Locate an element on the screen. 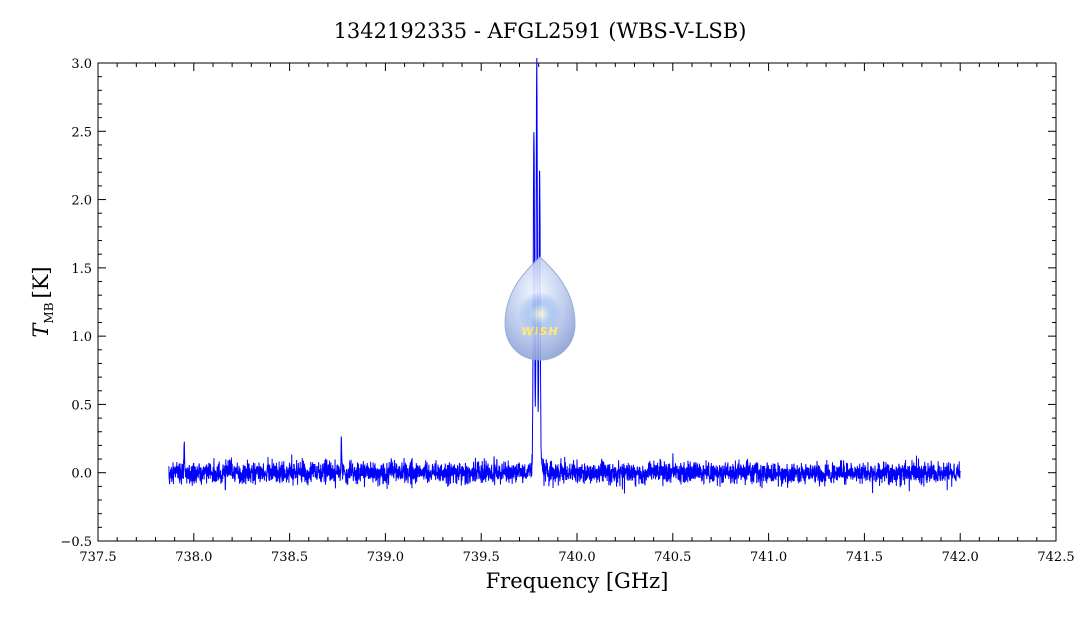 This screenshot has height=618, width=1080. x-tick-label: 738.5 is located at coordinates (289, 557).